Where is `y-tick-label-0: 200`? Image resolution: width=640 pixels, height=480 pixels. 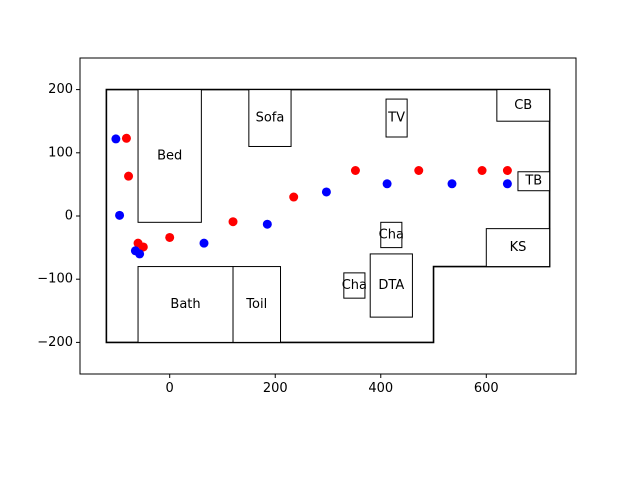
y-tick-label-0: 200 is located at coordinates (60, 89).